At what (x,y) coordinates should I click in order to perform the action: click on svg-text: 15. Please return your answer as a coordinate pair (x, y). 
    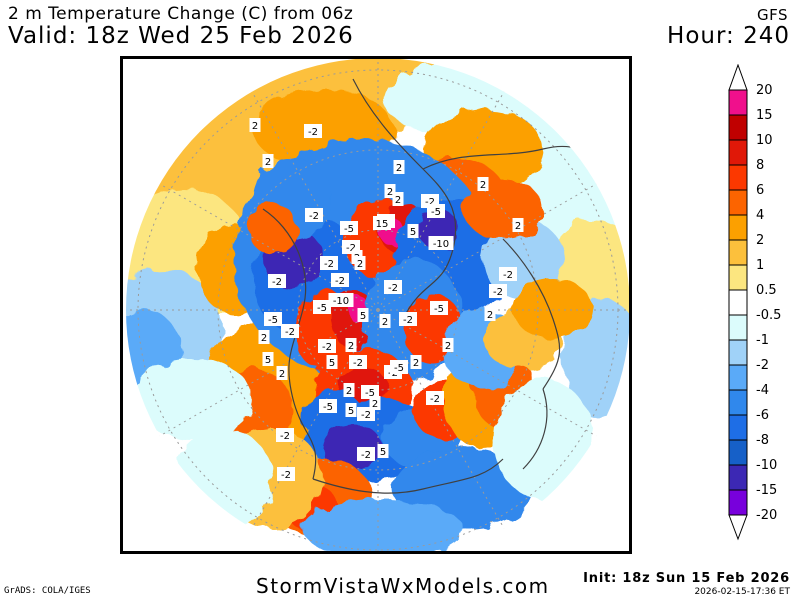
    Looking at the image, I should click on (382, 224).